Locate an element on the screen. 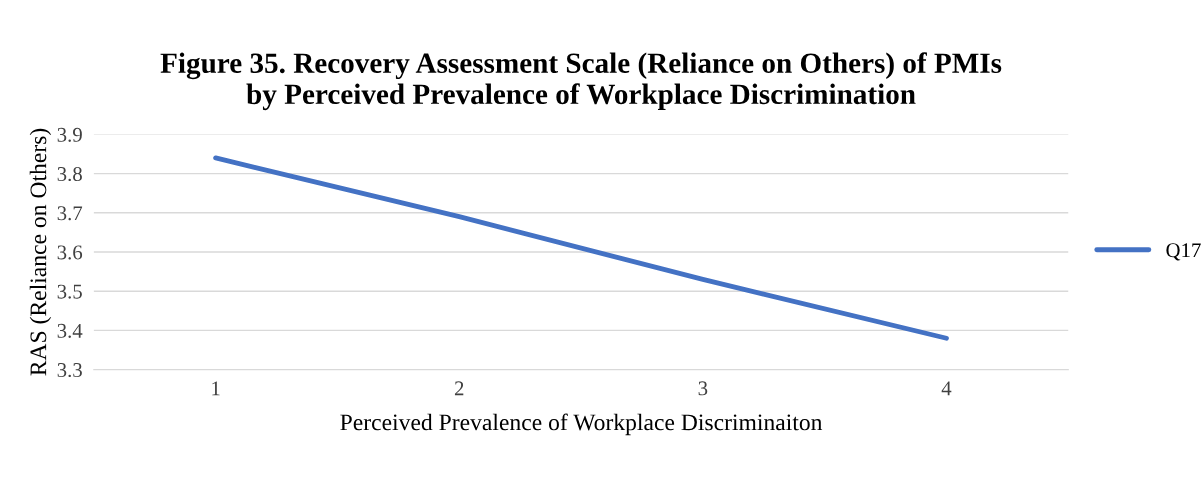 This screenshot has width=1203, height=480. y-tick-label: 3.8 is located at coordinates (69, 174).